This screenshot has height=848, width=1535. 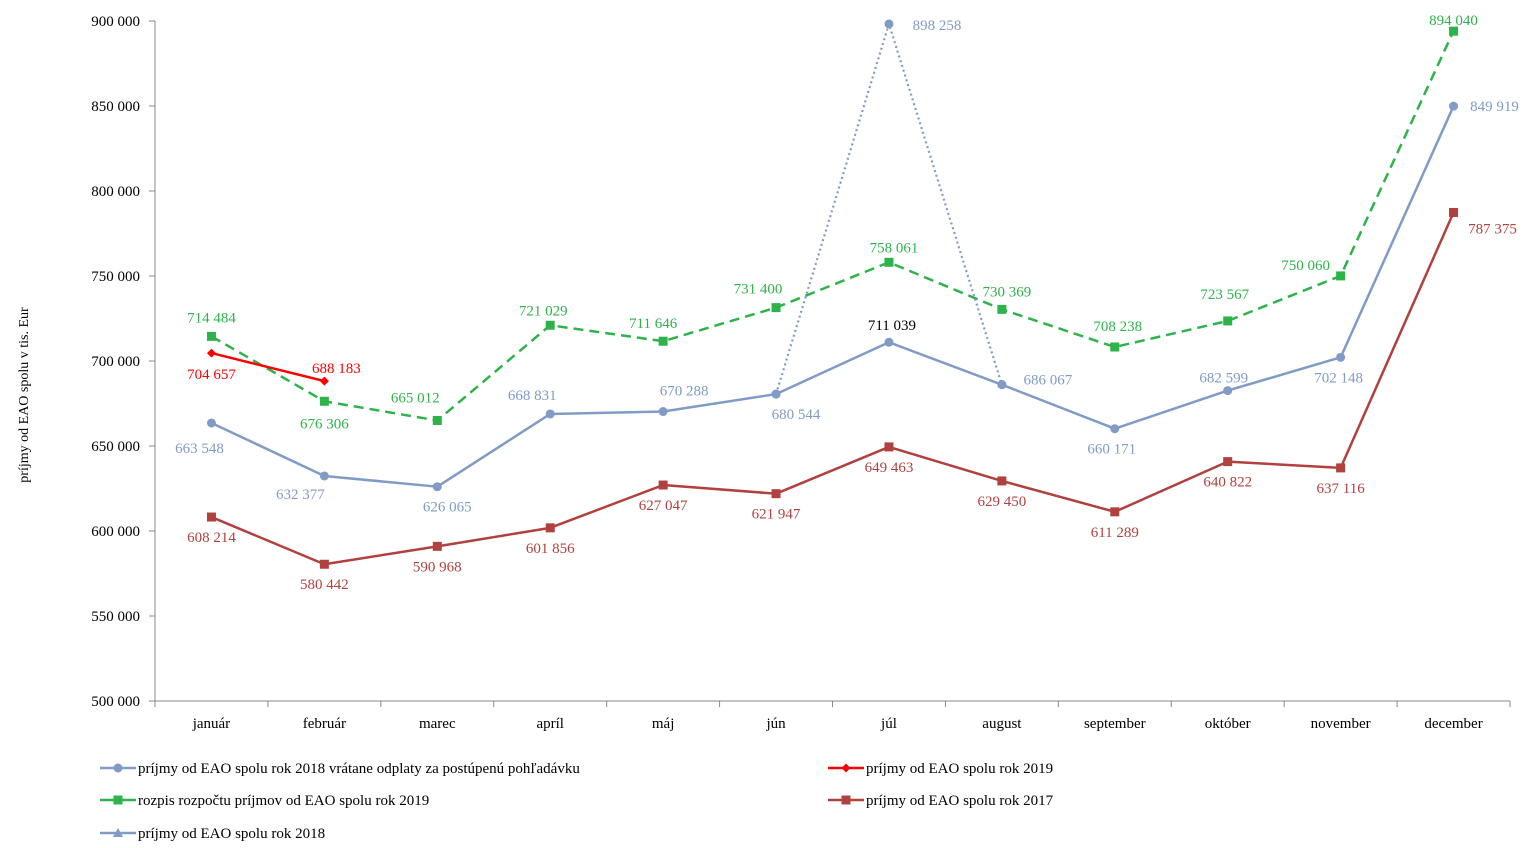 I want to click on data-label-s2018_incl: 898 258, so click(x=937, y=26).